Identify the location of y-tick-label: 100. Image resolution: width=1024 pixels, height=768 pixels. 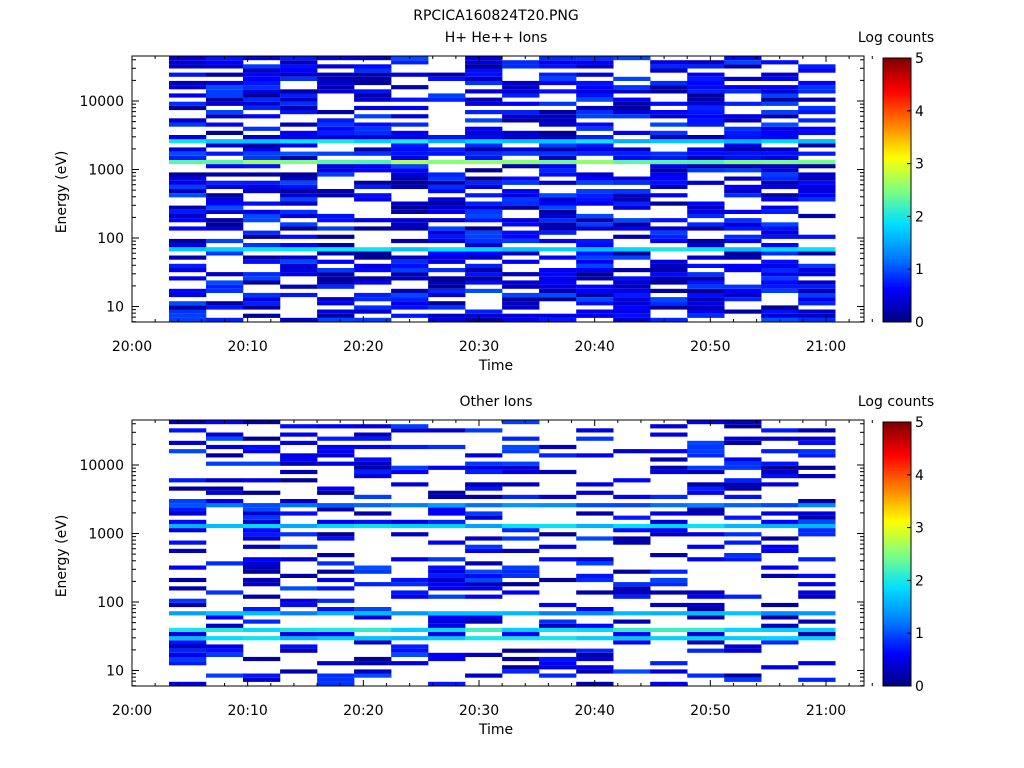
(110, 603).